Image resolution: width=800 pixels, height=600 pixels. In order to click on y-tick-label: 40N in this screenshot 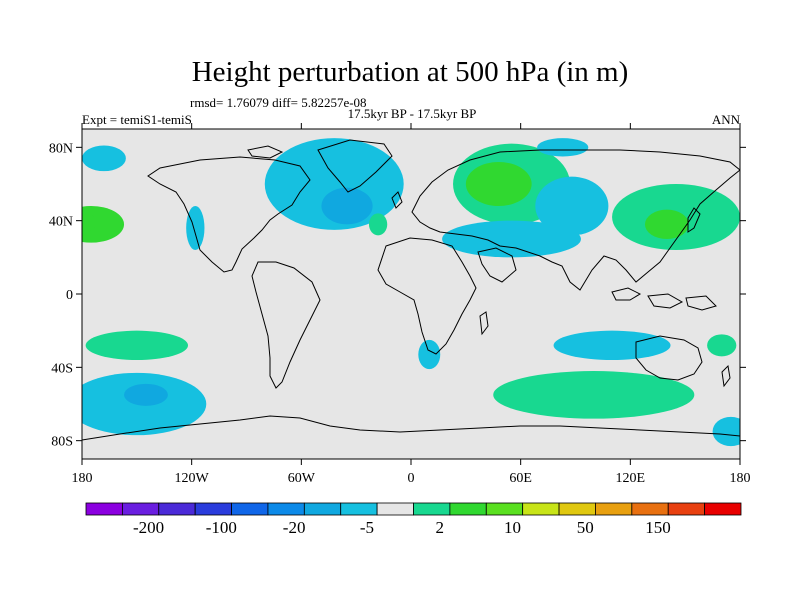, I will do `click(61, 222)`.